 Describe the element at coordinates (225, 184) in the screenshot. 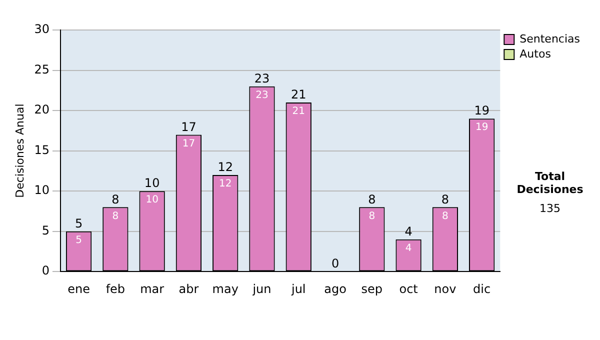

I see `data-label: 12` at that location.